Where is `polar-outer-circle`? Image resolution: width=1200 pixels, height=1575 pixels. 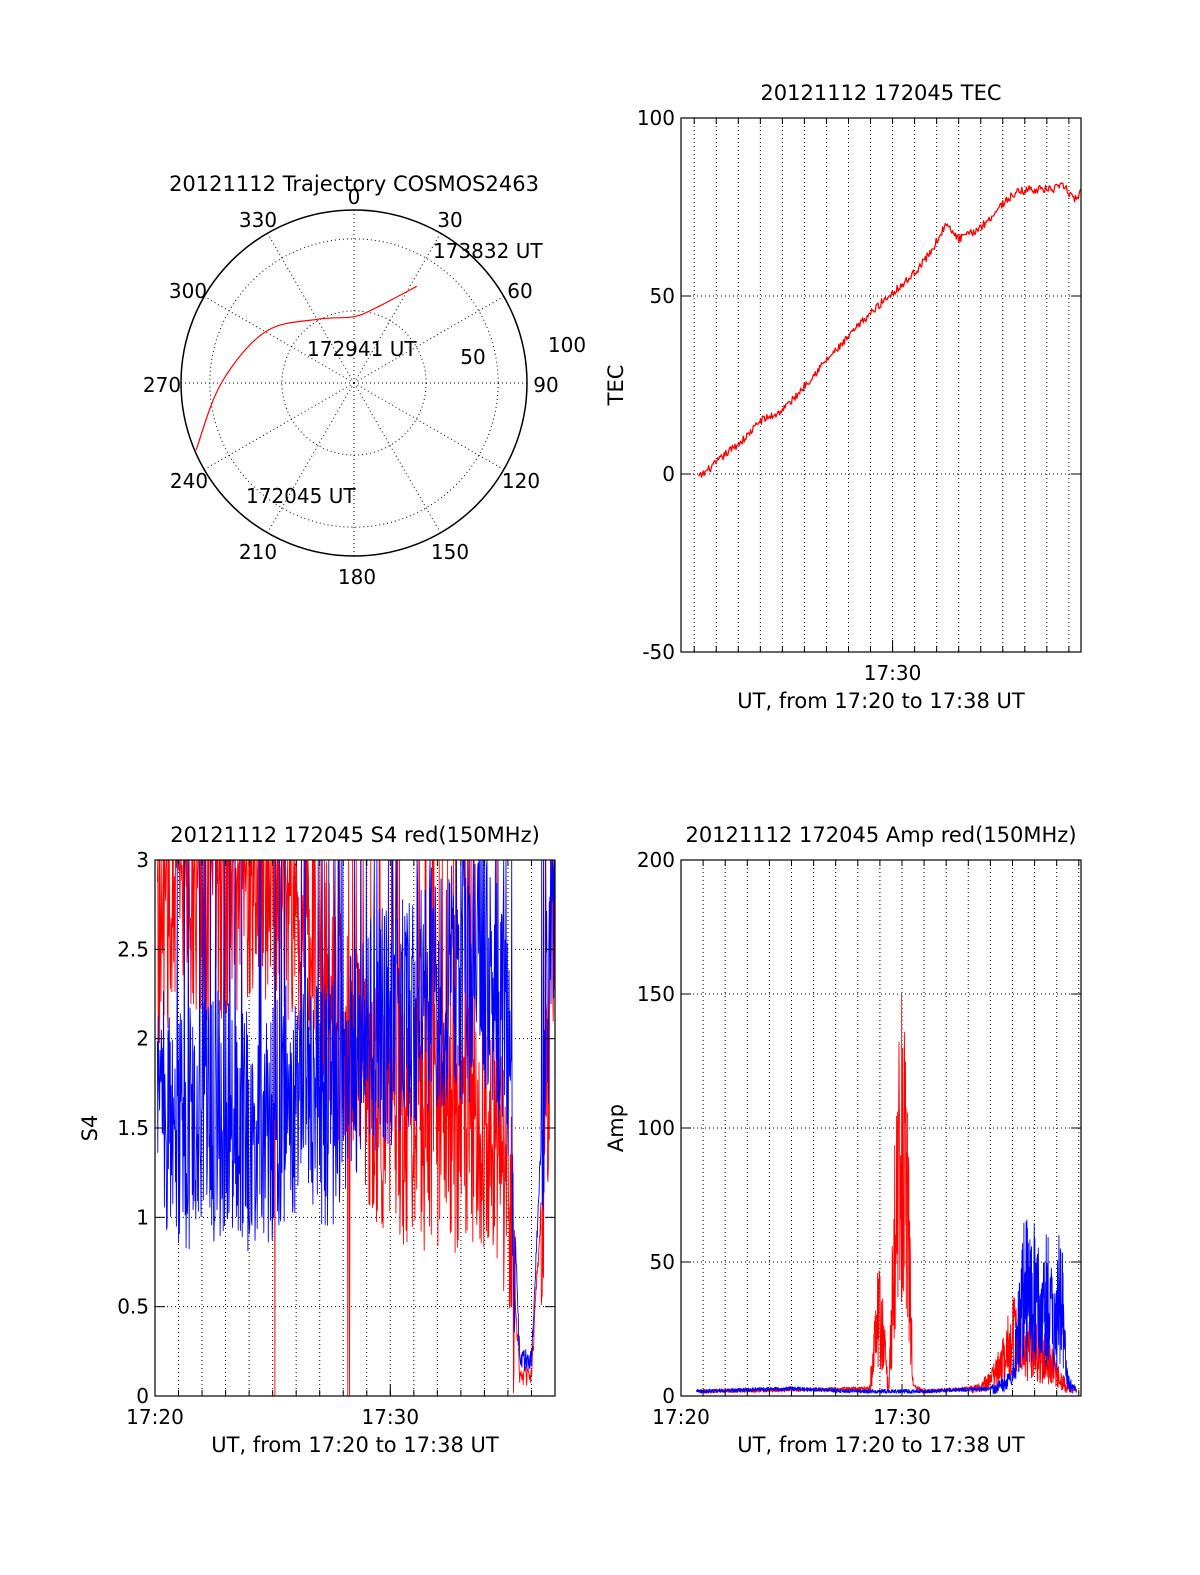
polar-outer-circle is located at coordinates (354, 383).